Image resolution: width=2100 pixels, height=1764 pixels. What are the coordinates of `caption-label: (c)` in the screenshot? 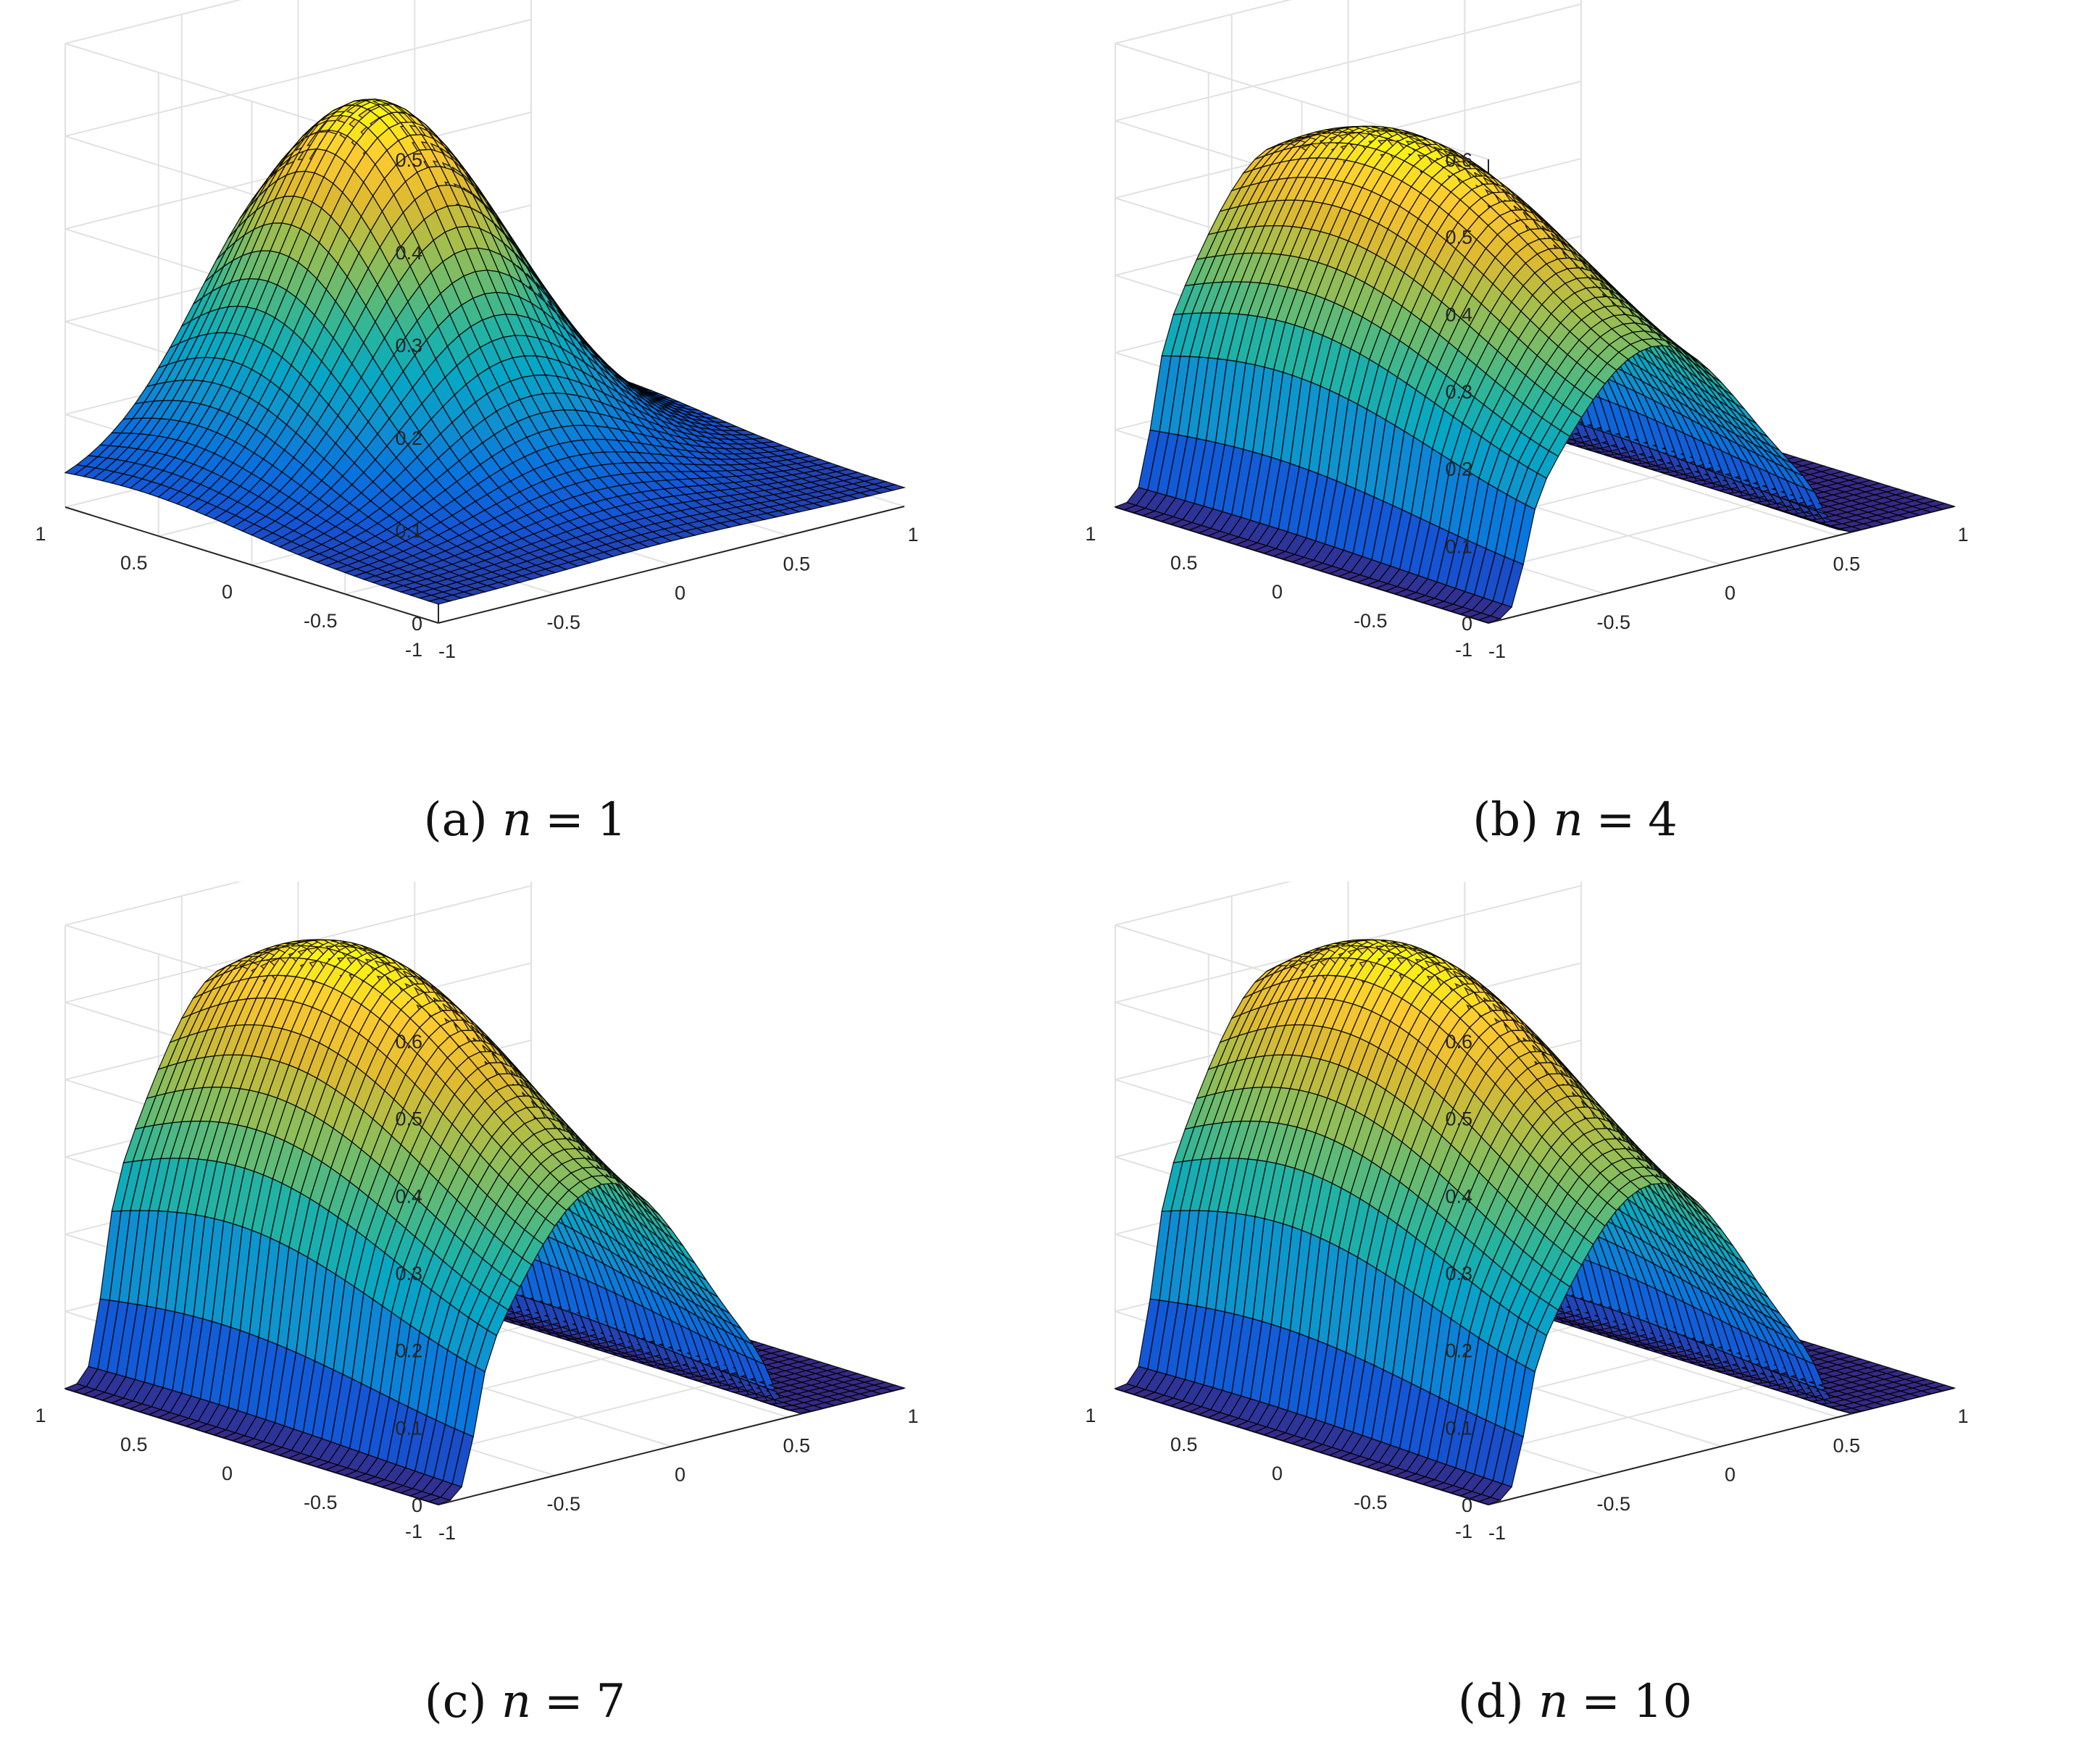 It's located at (455, 1702).